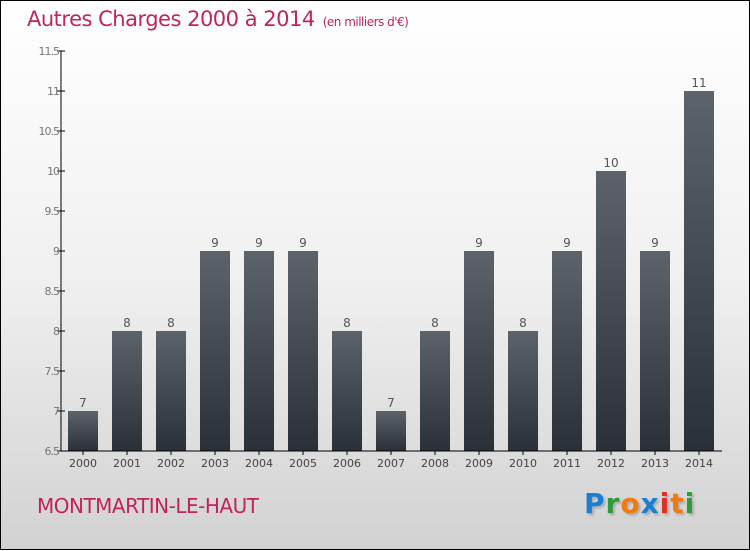  What do you see at coordinates (391, 463) in the screenshot?
I see `x-tick-label: 2007` at bounding box center [391, 463].